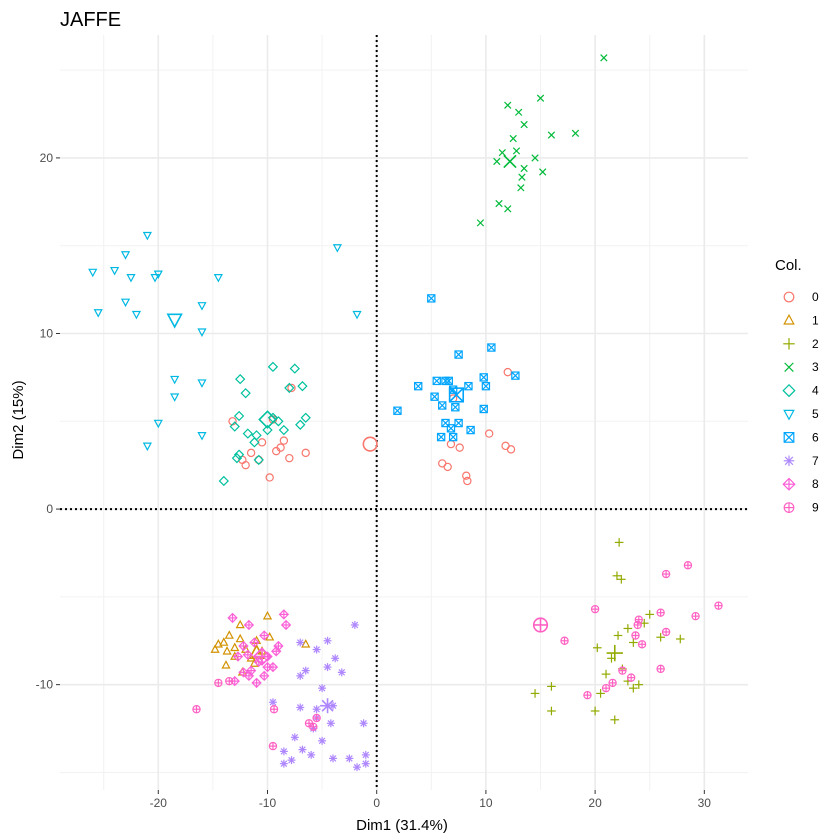 This screenshot has height=840, width=840. Describe the element at coordinates (815, 367) in the screenshot. I see `legend-label: 3` at that location.